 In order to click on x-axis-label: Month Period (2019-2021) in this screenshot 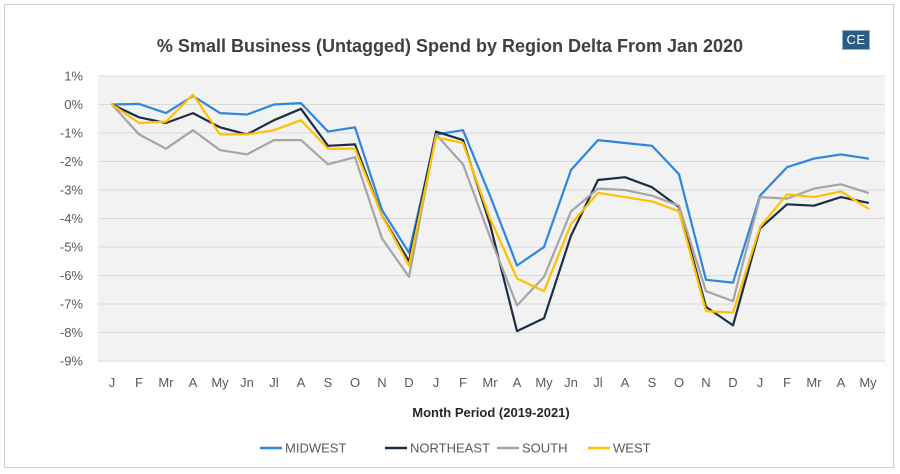, I will do `click(491, 412)`.